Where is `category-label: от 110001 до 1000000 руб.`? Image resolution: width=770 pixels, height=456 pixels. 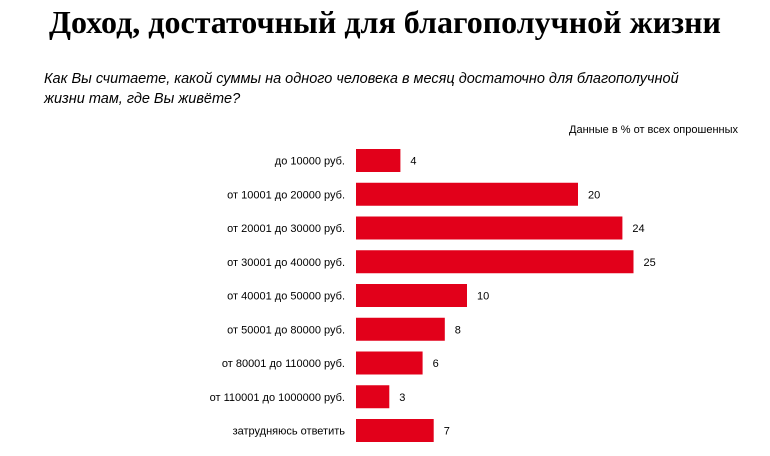 category-label: от 110001 до 1000000 руб. is located at coordinates (277, 398).